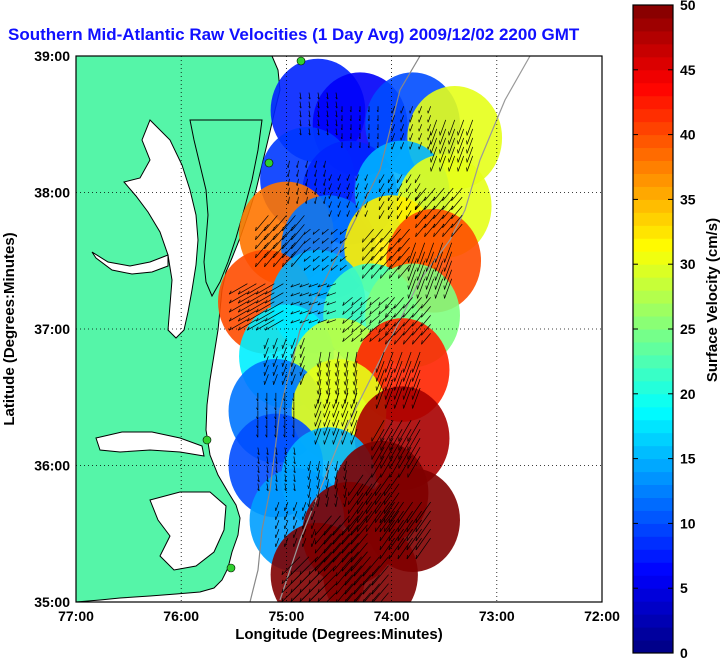 The width and height of the screenshot is (724, 659). Describe the element at coordinates (664, 329) in the screenshot. I see `colorbar-ticks: 0 5 10 15 20 25 30 35 40 45 50` at that location.